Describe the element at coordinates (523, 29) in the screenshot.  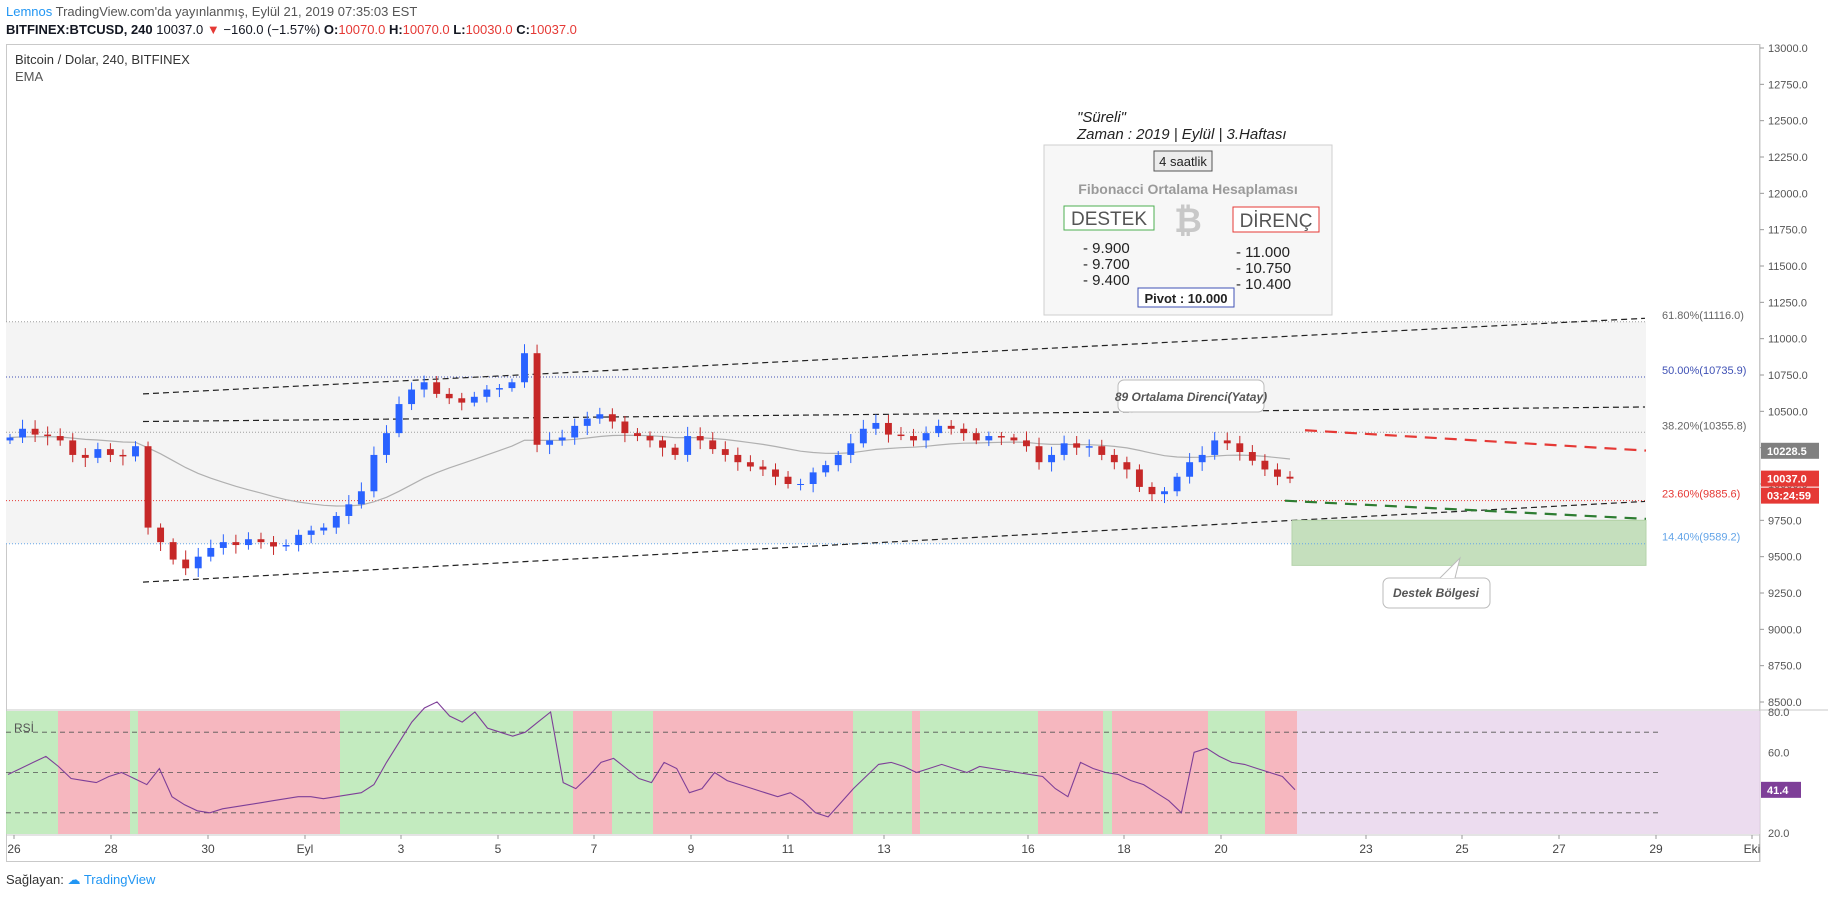
I see `close-label: C:` at that location.